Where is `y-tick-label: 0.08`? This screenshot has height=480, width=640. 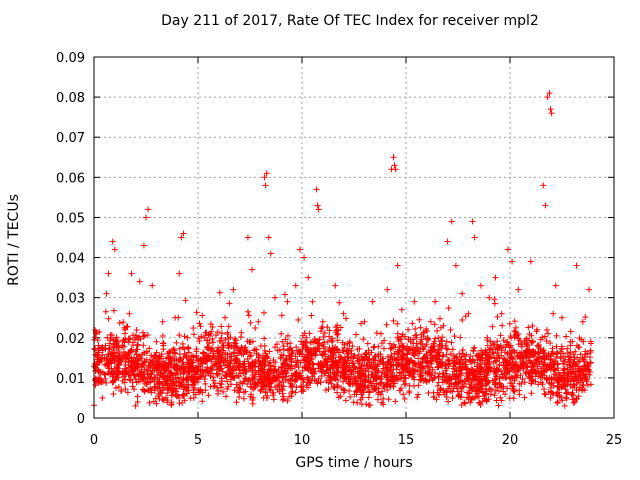 y-tick-label: 0.08 is located at coordinates (70, 98).